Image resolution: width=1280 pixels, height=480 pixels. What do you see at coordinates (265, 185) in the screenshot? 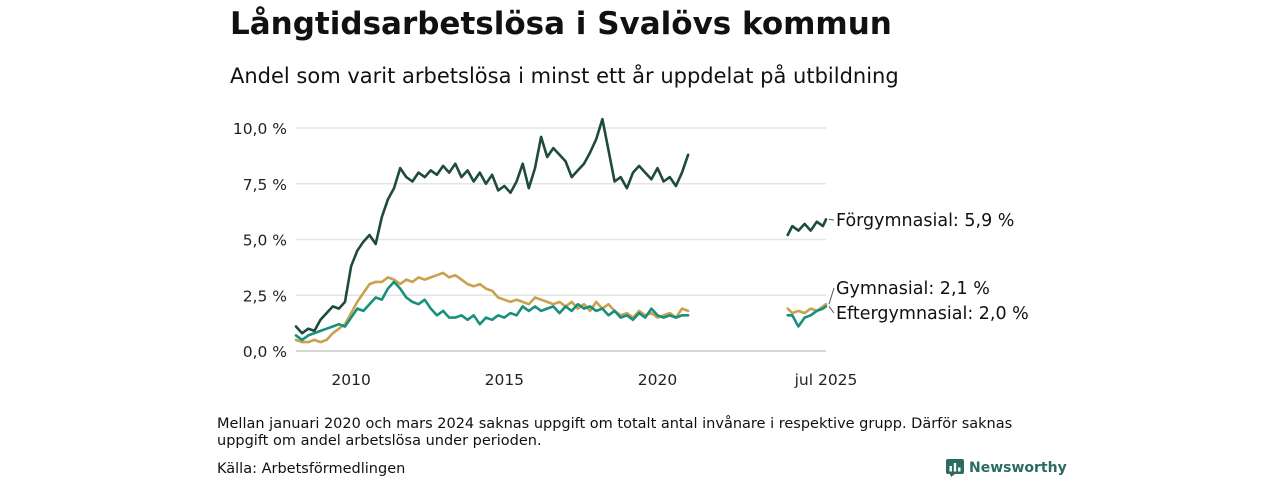
I see `y-tick-label: 7,5 %` at bounding box center [265, 185].